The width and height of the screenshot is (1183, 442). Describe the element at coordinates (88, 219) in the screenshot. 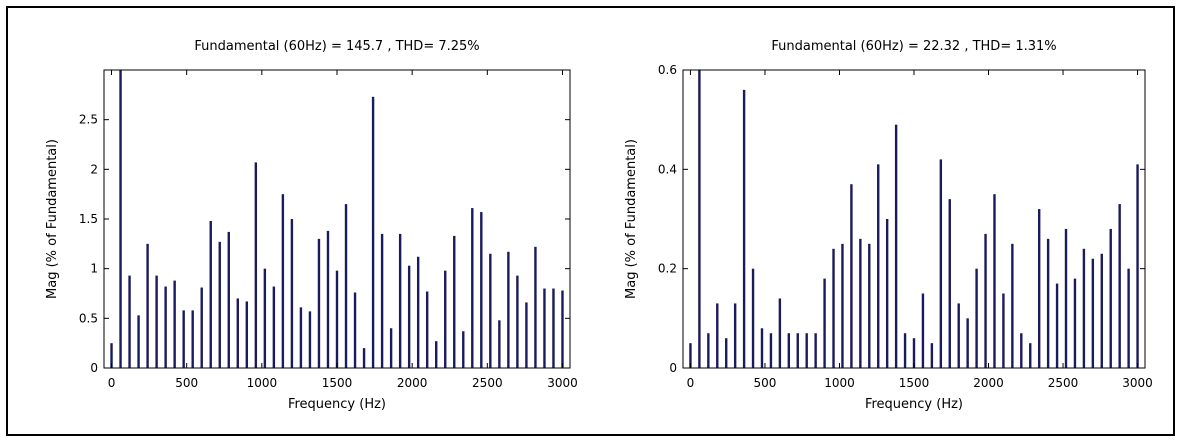

I see `y-tick-label: 1.5` at that location.